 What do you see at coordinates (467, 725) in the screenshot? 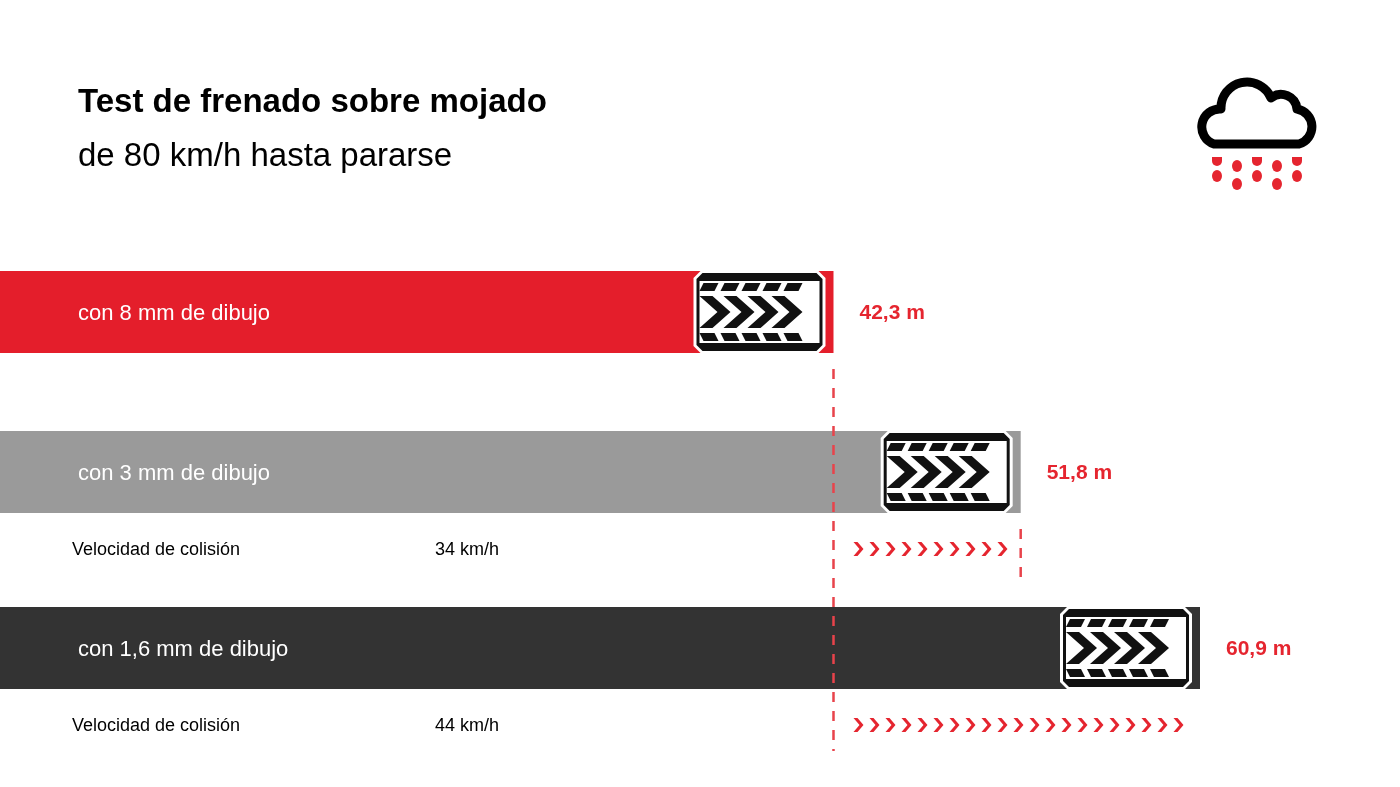
I see `annotation: 44 km/h` at bounding box center [467, 725].